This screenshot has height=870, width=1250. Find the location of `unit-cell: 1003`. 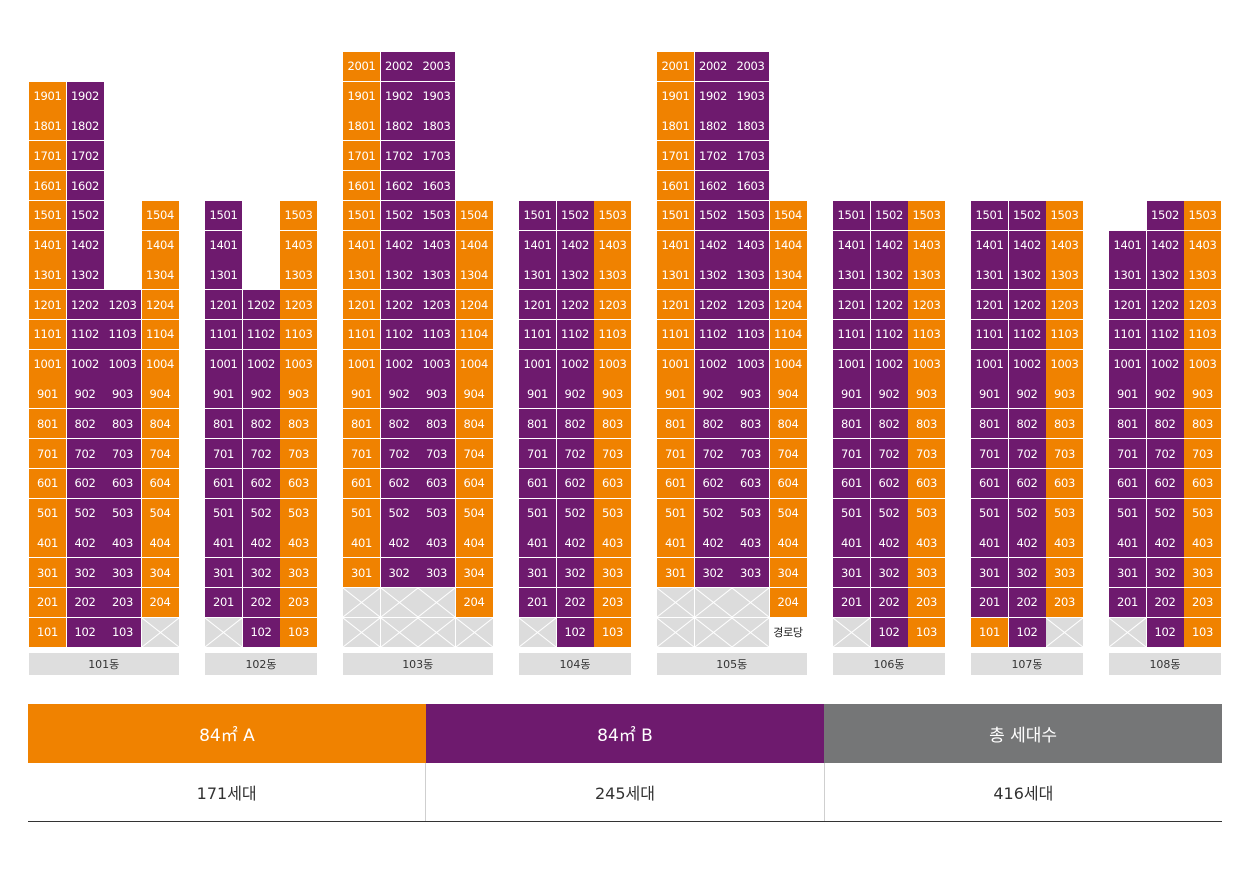

unit-cell: 1003 is located at coordinates (436, 364).